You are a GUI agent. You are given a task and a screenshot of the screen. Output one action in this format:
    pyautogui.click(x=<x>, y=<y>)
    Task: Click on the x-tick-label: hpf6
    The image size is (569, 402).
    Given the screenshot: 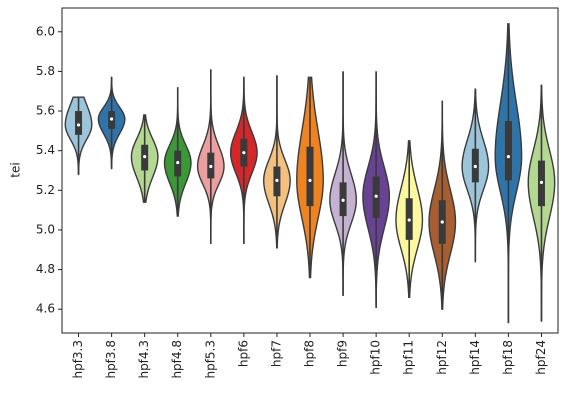 What is the action you would take?
    pyautogui.click(x=243, y=353)
    